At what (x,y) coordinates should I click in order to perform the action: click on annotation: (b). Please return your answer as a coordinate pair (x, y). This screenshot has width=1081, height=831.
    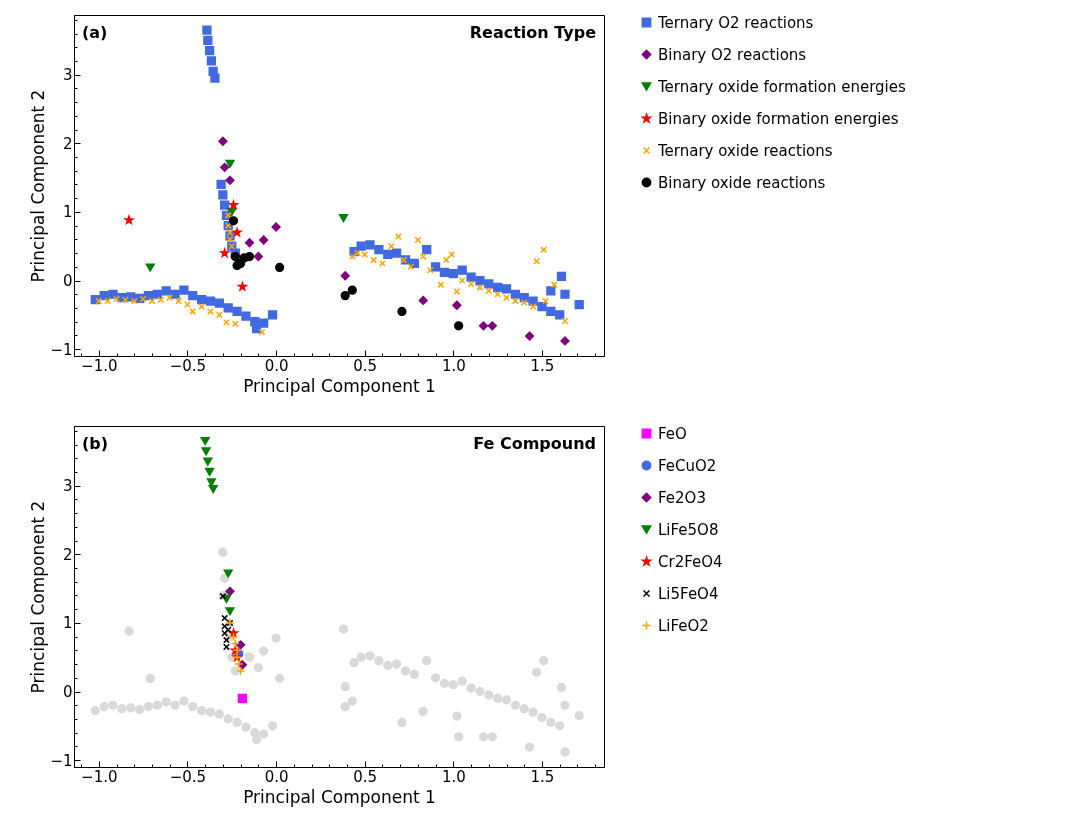
    Looking at the image, I should click on (95, 443).